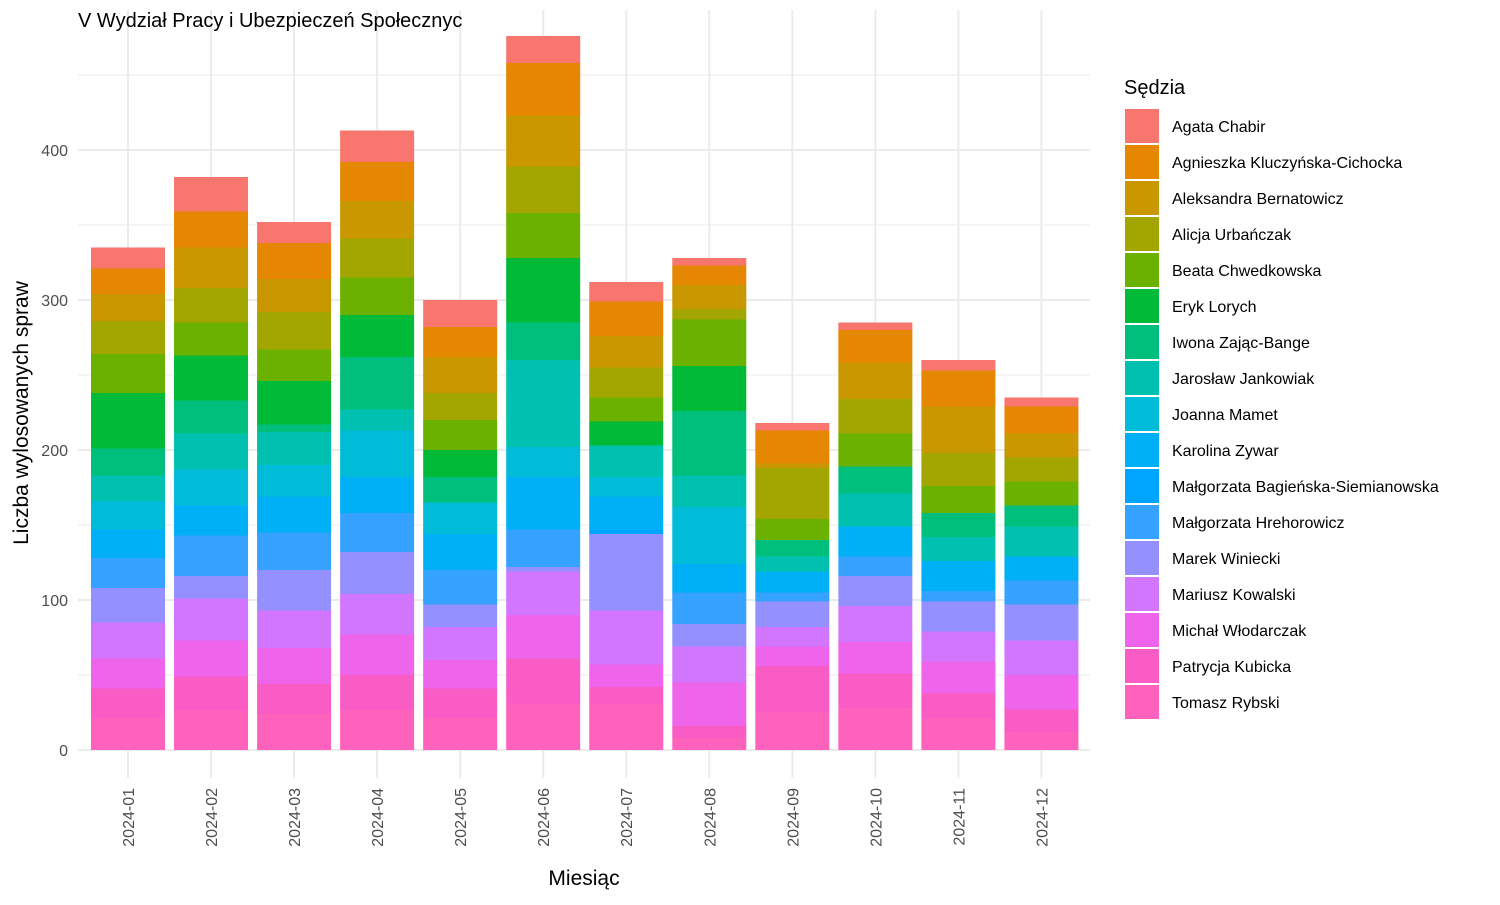 This screenshot has width=1500, height=905. I want to click on y-tick-label: 200, so click(54, 451).